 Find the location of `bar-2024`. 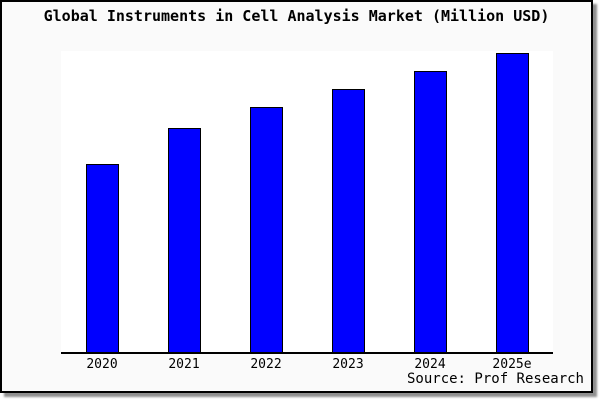

bar-2024 is located at coordinates (430, 211).